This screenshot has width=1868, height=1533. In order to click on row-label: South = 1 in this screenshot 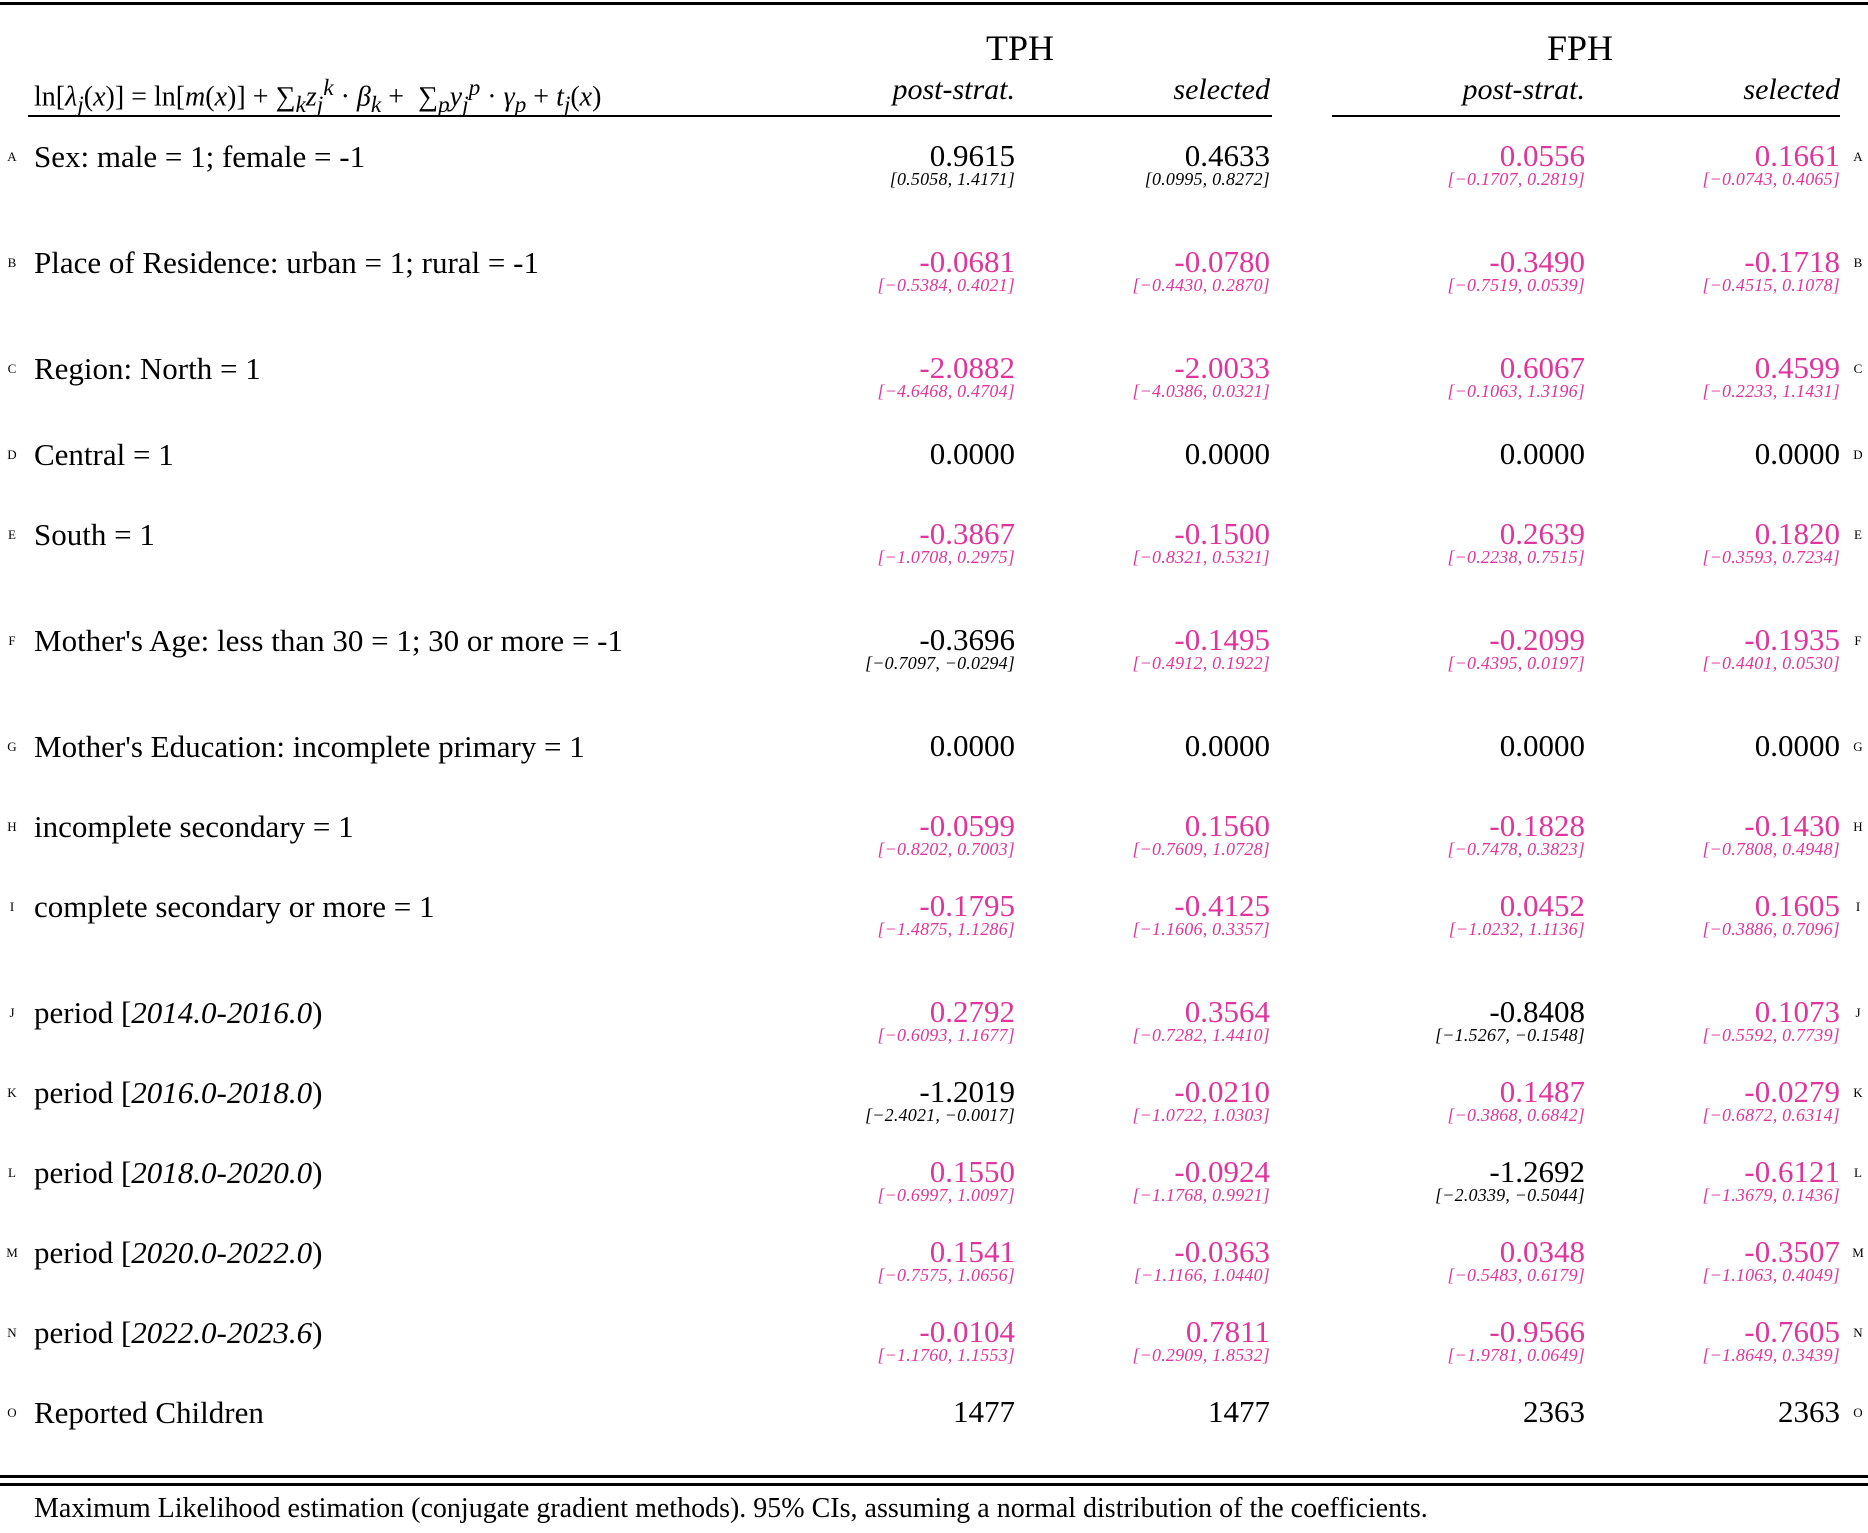, I will do `click(94, 534)`.